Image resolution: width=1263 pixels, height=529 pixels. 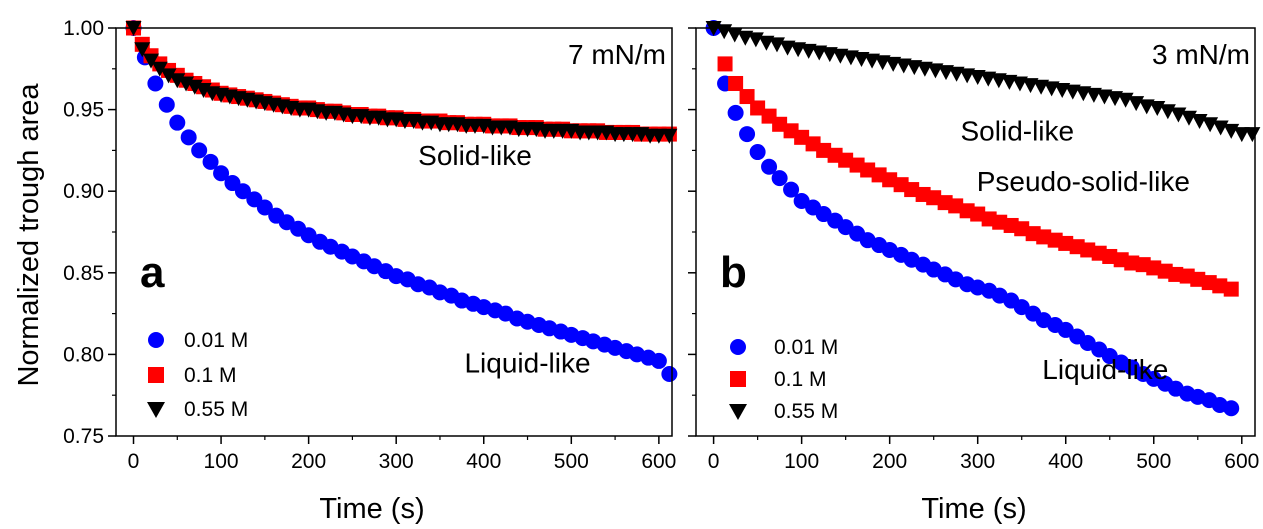 I want to click on panel-a-legend: 0.01 M 0.1 M 0.55 M, so click(x=197, y=375).